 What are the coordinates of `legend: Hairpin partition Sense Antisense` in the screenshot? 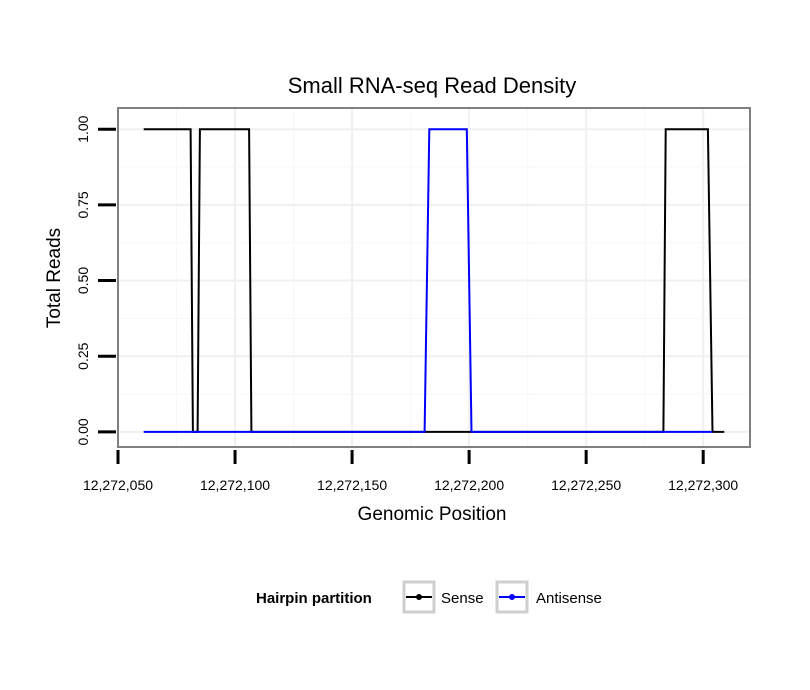 It's located at (429, 597).